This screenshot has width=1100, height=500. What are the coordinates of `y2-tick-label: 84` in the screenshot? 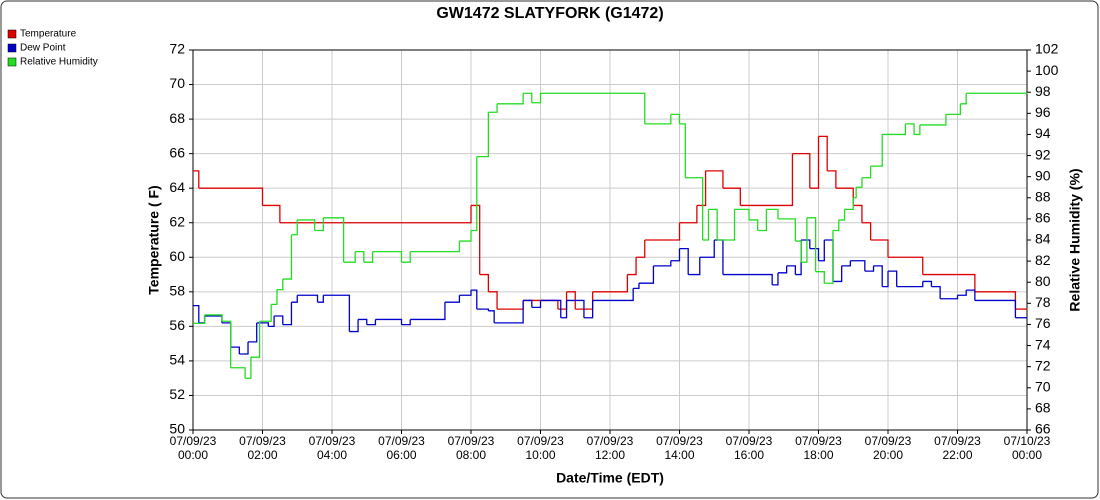 It's located at (1043, 239).